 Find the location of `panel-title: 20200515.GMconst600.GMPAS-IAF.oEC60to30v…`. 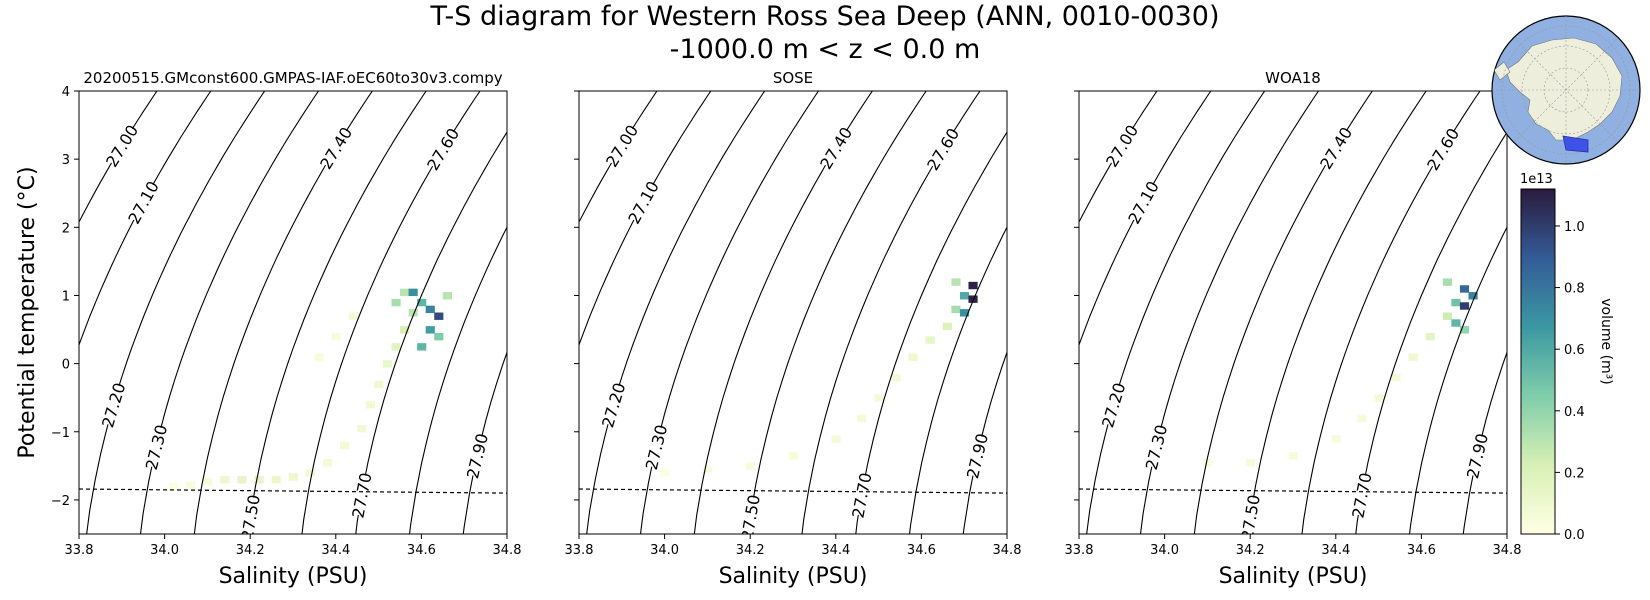

panel-title: 20200515.GMconst600.GMPAS-IAF.oEC60to30v… is located at coordinates (292, 78).